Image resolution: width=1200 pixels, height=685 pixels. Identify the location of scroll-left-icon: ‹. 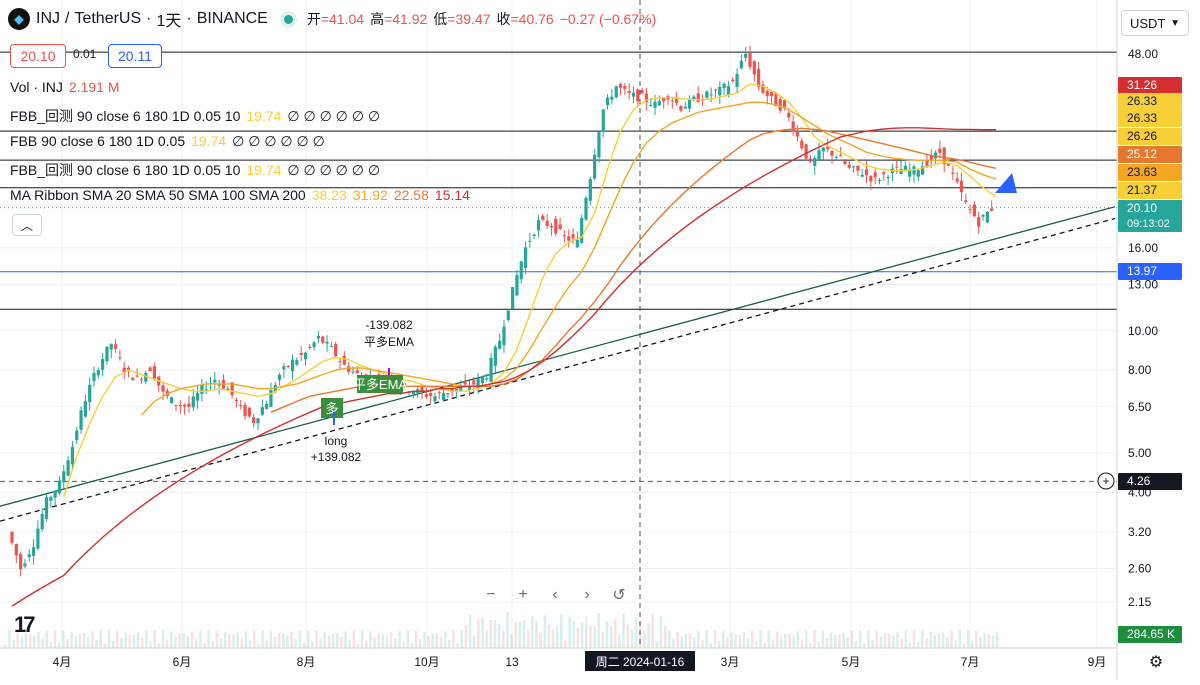
(555, 594).